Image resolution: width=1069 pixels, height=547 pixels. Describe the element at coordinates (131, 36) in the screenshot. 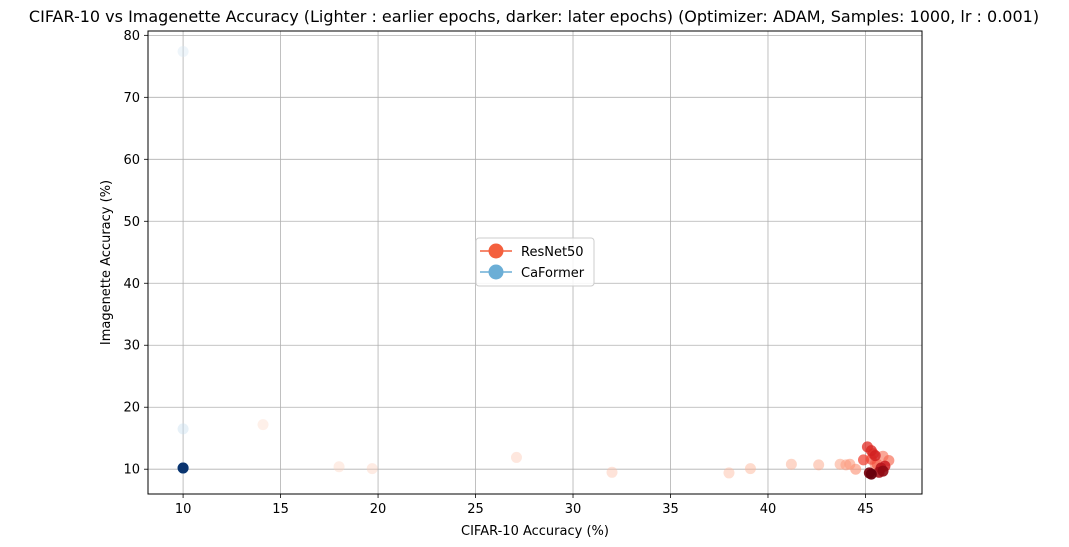

I see `y-tick-label: 80` at that location.